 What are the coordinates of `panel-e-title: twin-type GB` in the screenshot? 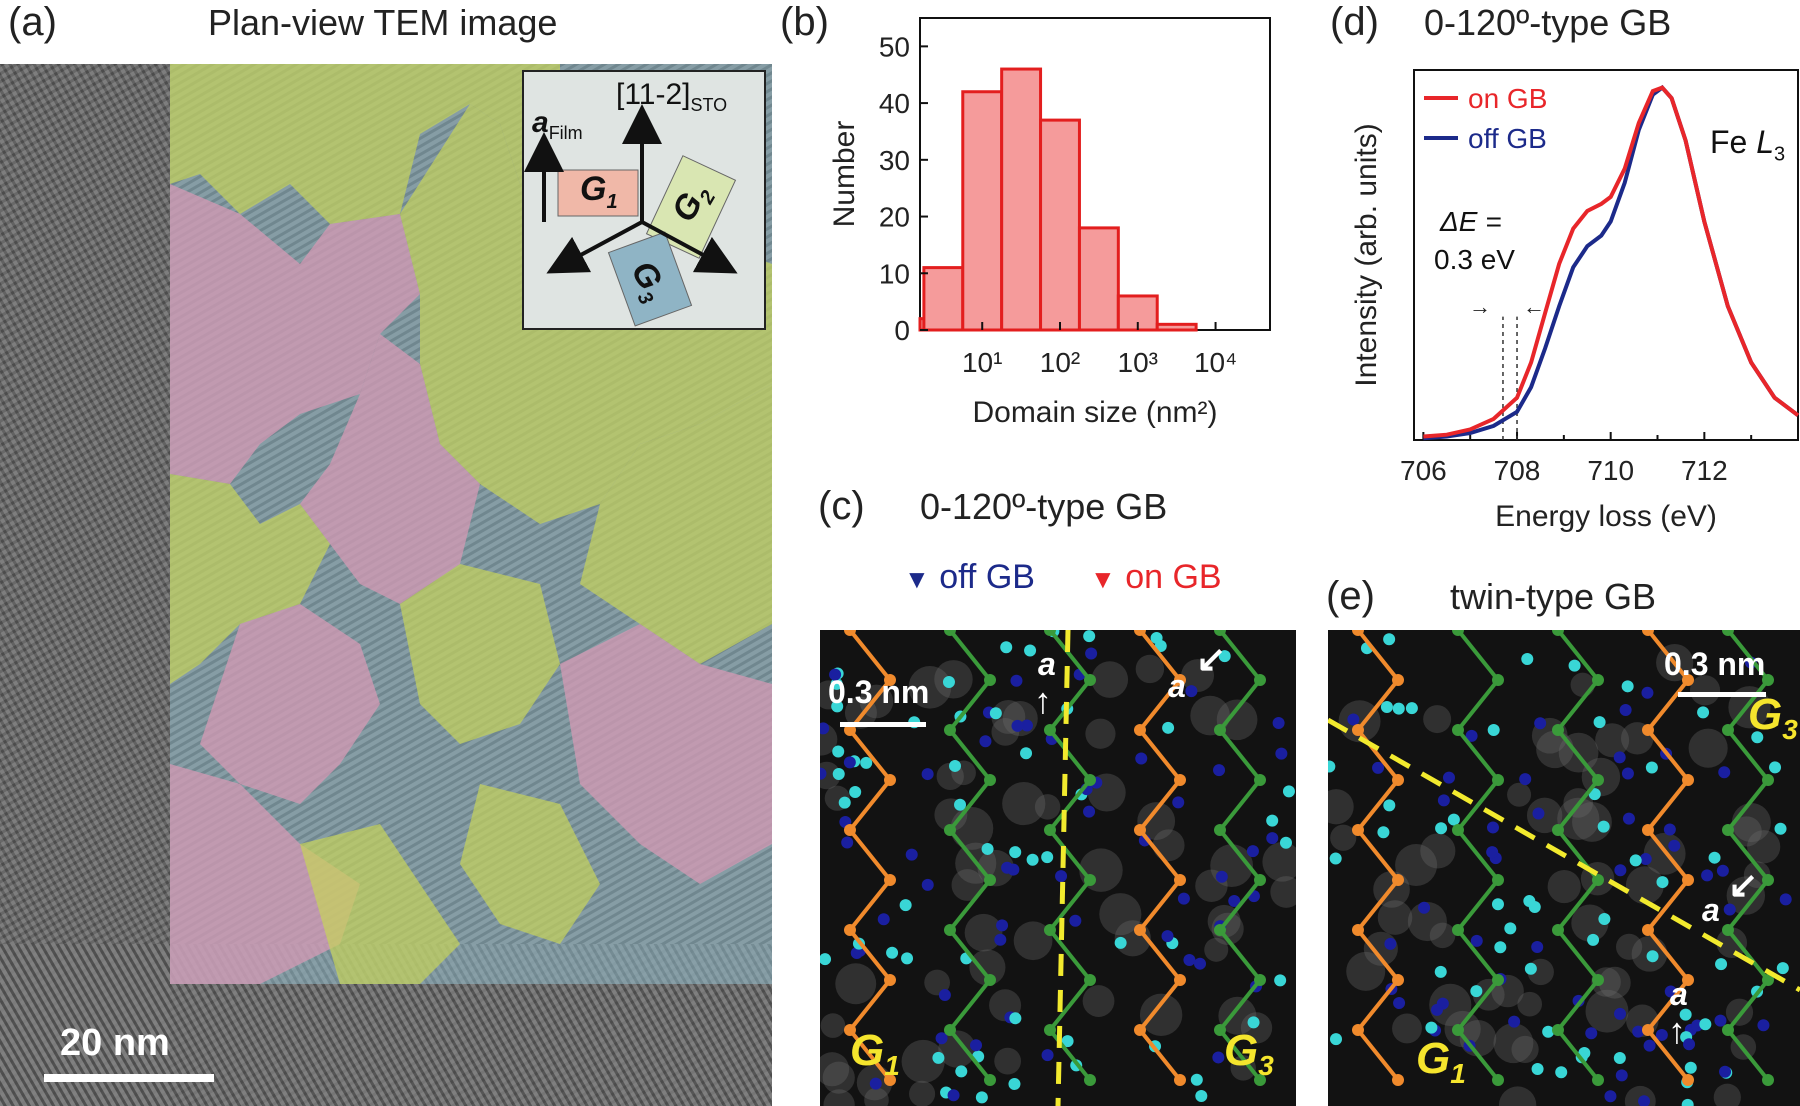 It's located at (1553, 596).